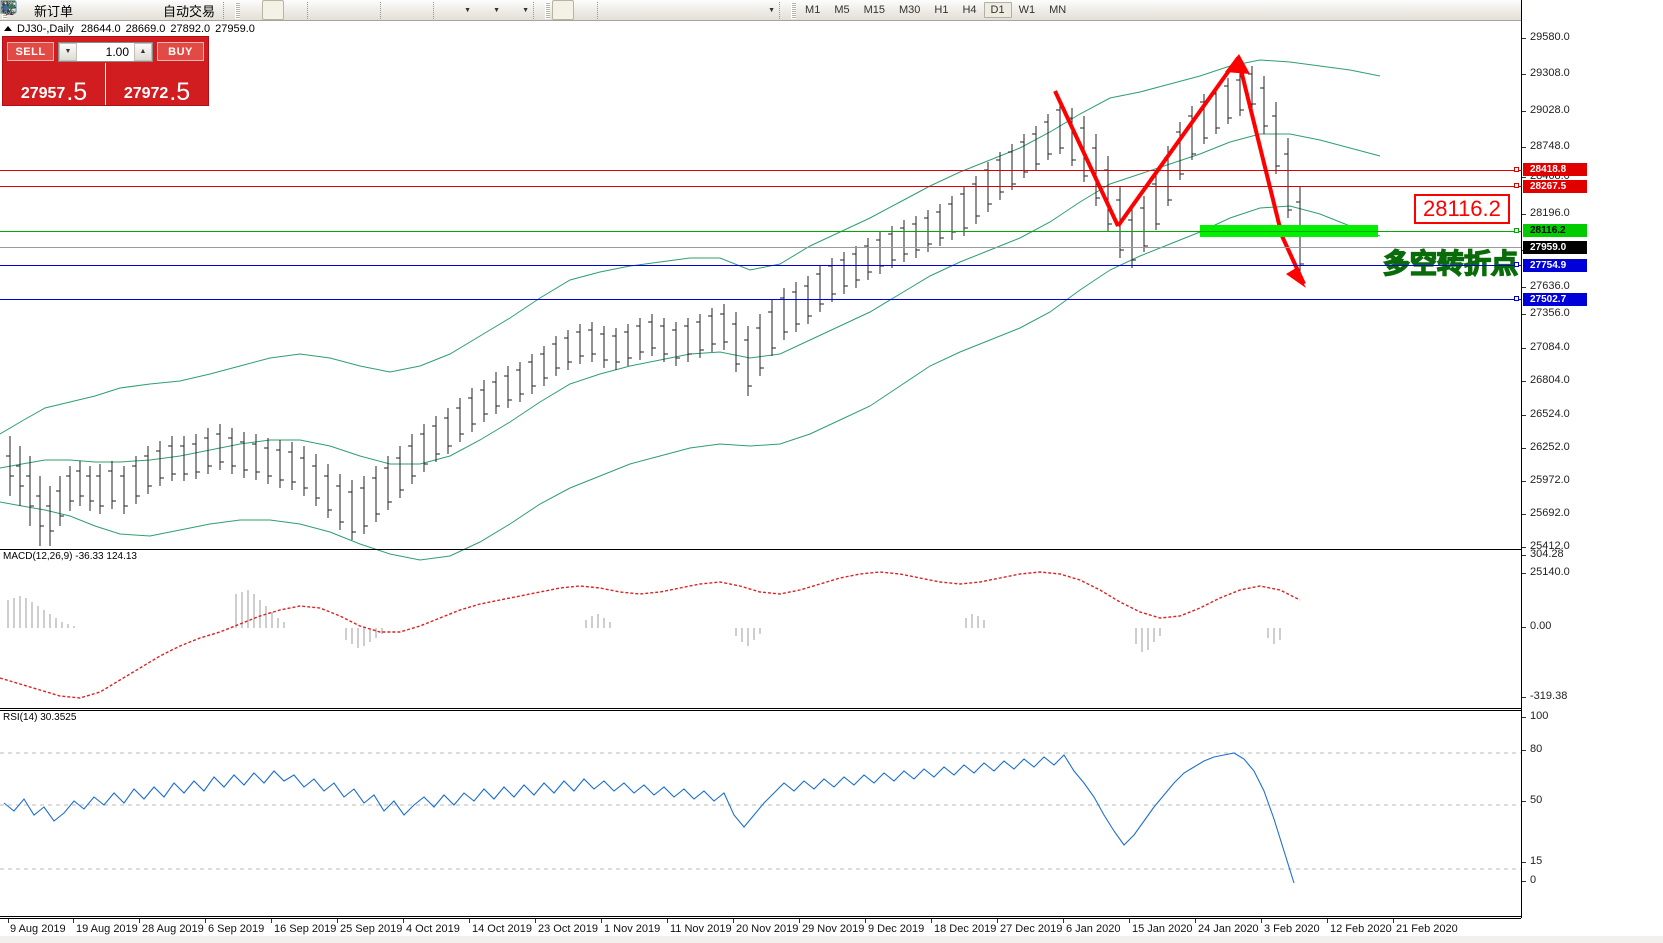 The image size is (1663, 943). I want to click on timeframe-h4: H4, so click(969, 10).